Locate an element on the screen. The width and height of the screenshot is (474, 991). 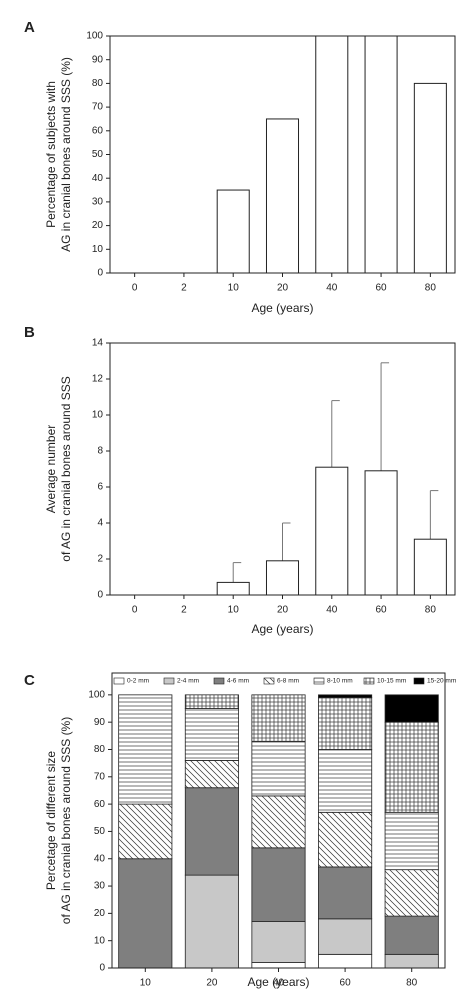
y-axis-label: of AG in cranial bones around SSS is located at coordinates (66, 468).